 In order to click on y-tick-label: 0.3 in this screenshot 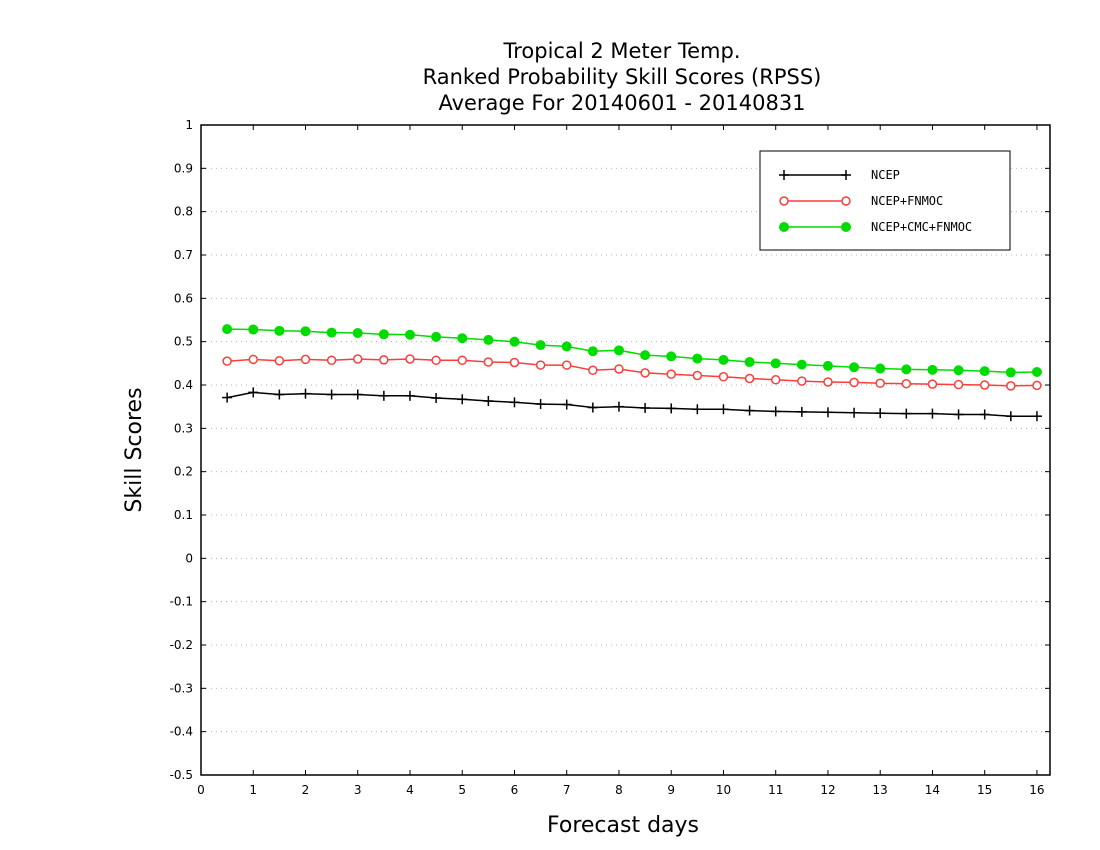, I will do `click(183, 428)`.